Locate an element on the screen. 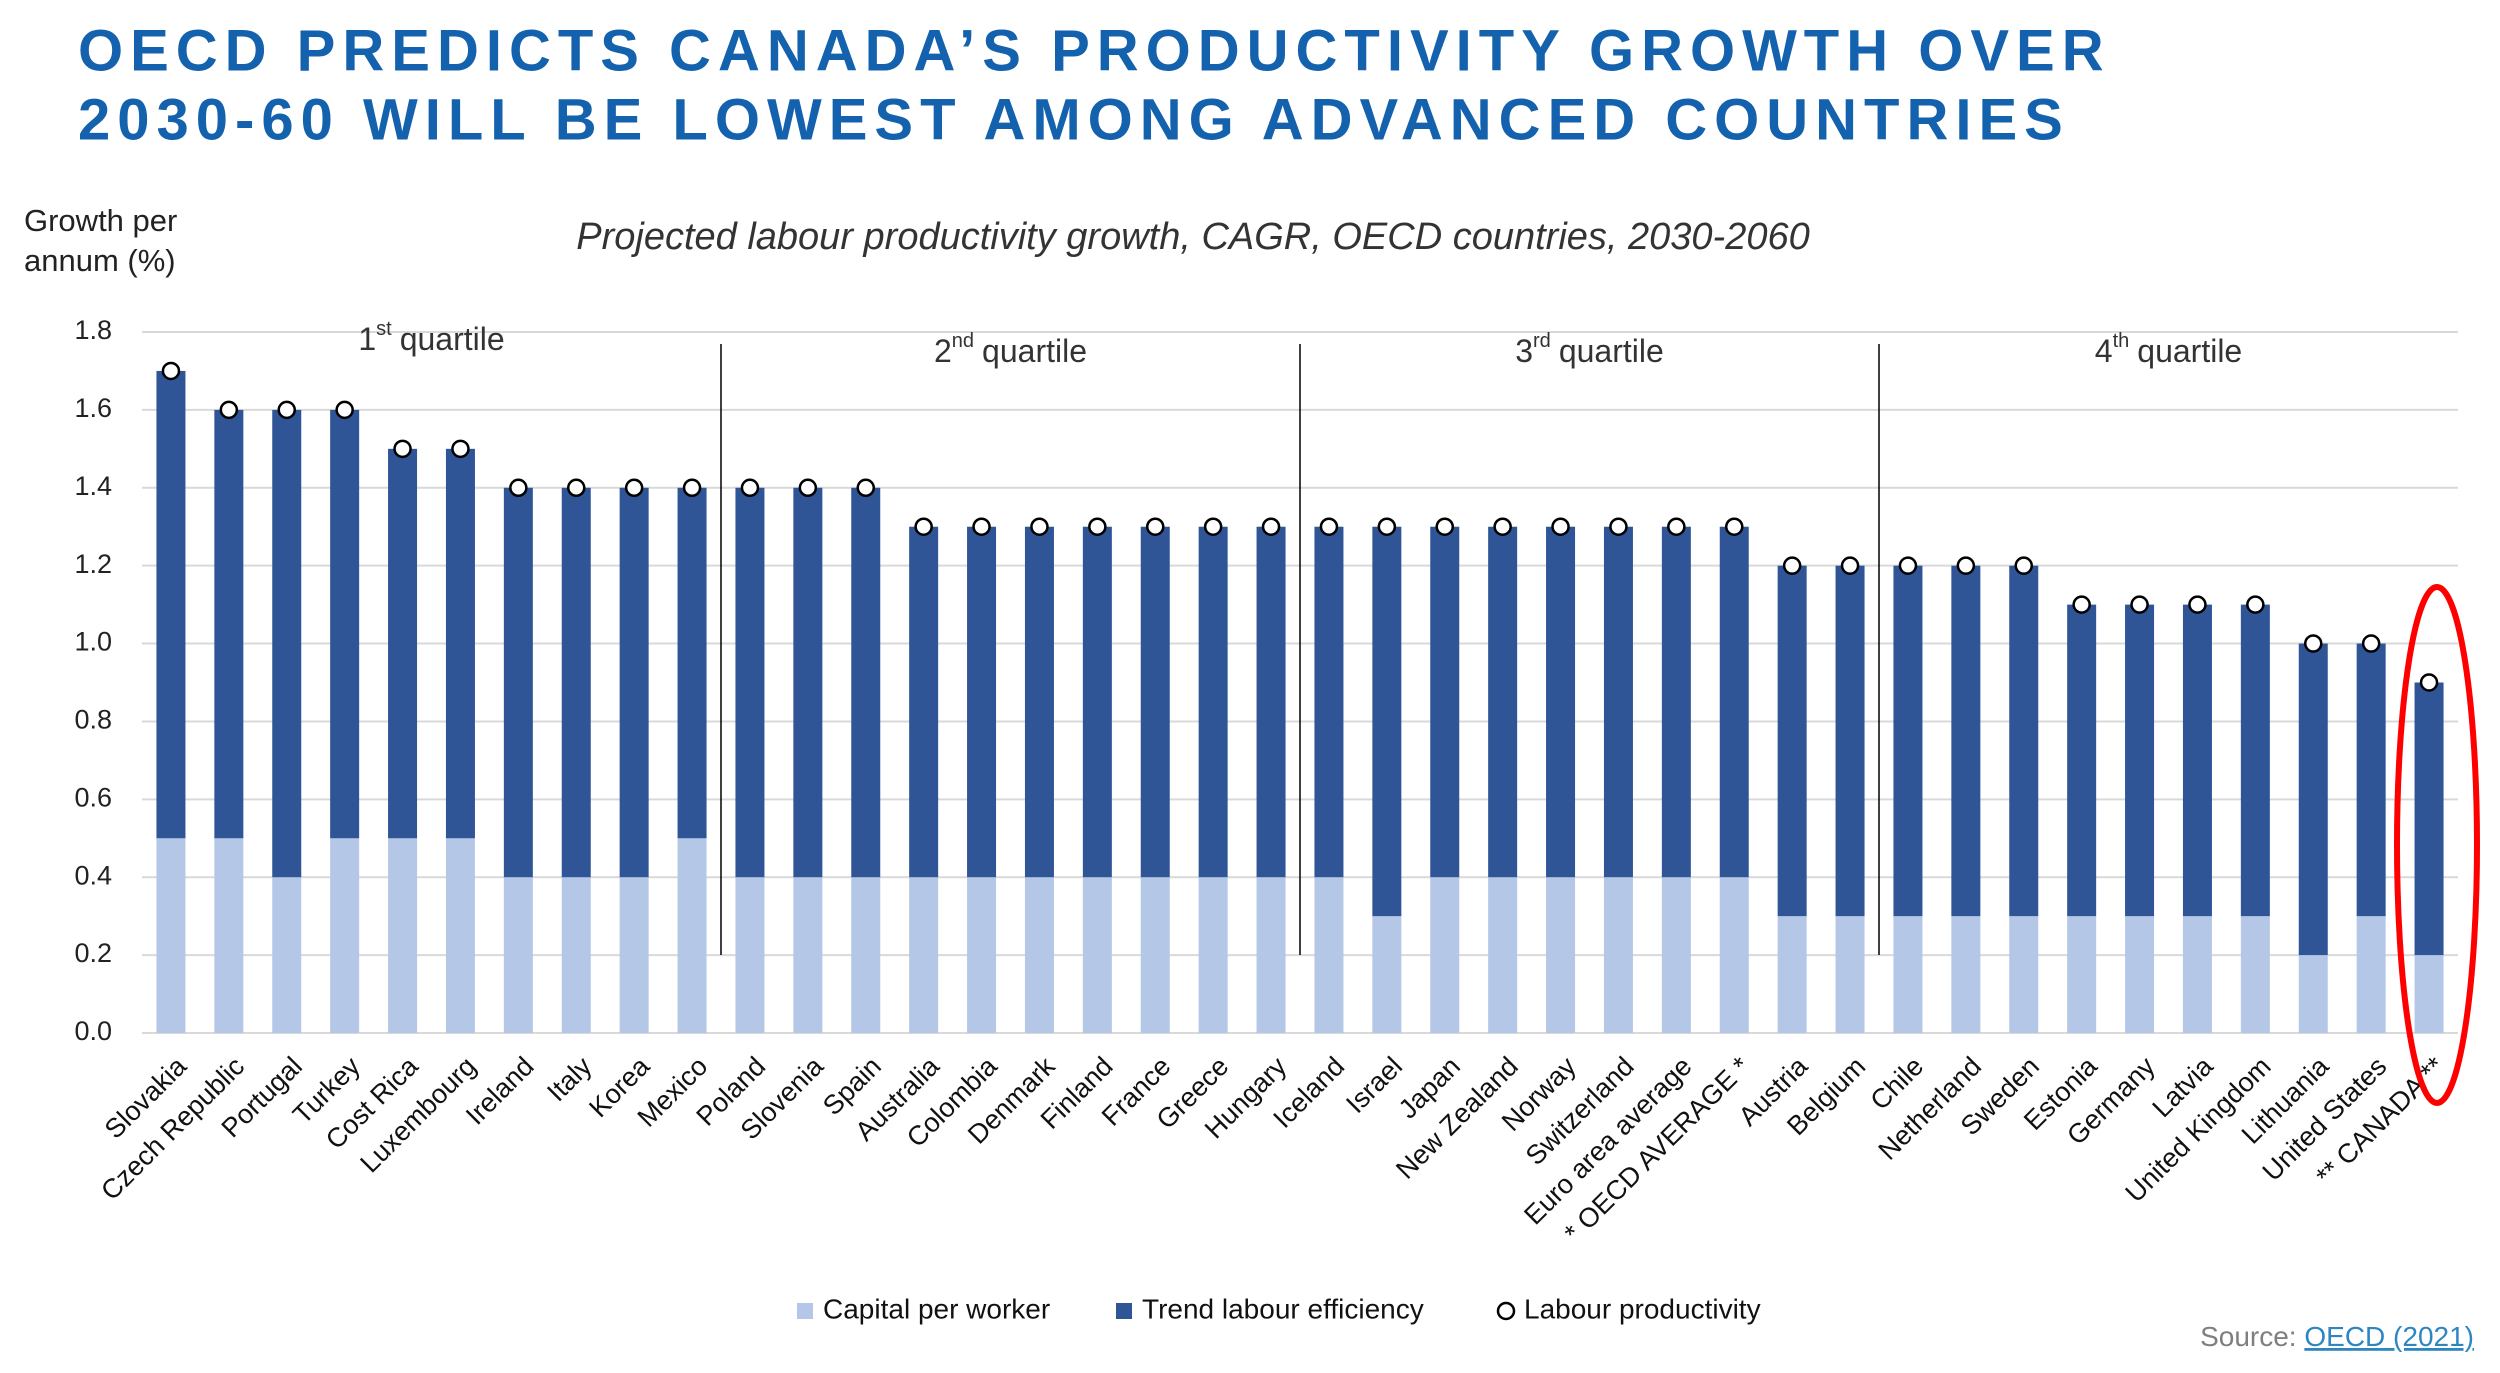 Image resolution: width=2500 pixels, height=1373 pixels. source-text: Source: OECD (2021) is located at coordinates (2337, 1336).